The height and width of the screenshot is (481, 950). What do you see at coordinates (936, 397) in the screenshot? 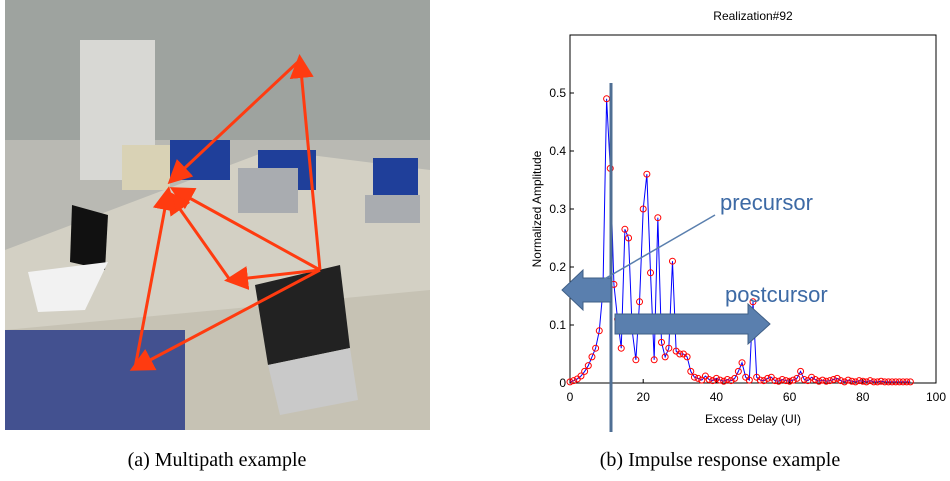
I see `x-tick-label: 100` at bounding box center [936, 397].